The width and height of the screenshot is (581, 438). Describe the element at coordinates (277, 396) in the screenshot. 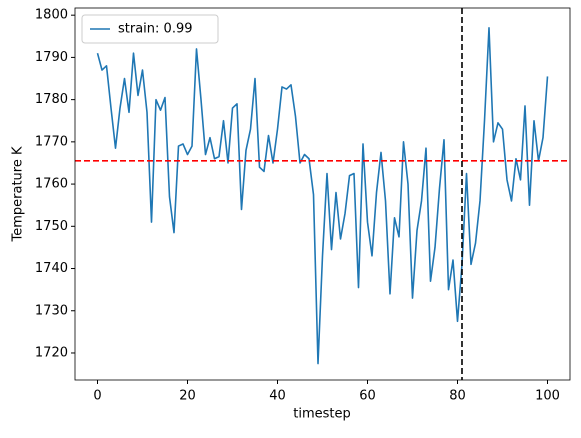

I see `x-tick-label: 40` at that location.